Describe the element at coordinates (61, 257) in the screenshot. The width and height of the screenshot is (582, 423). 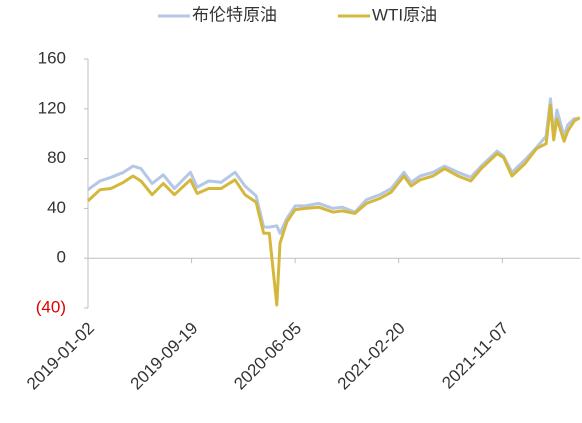
I see `y-tick-label: 0` at that location.